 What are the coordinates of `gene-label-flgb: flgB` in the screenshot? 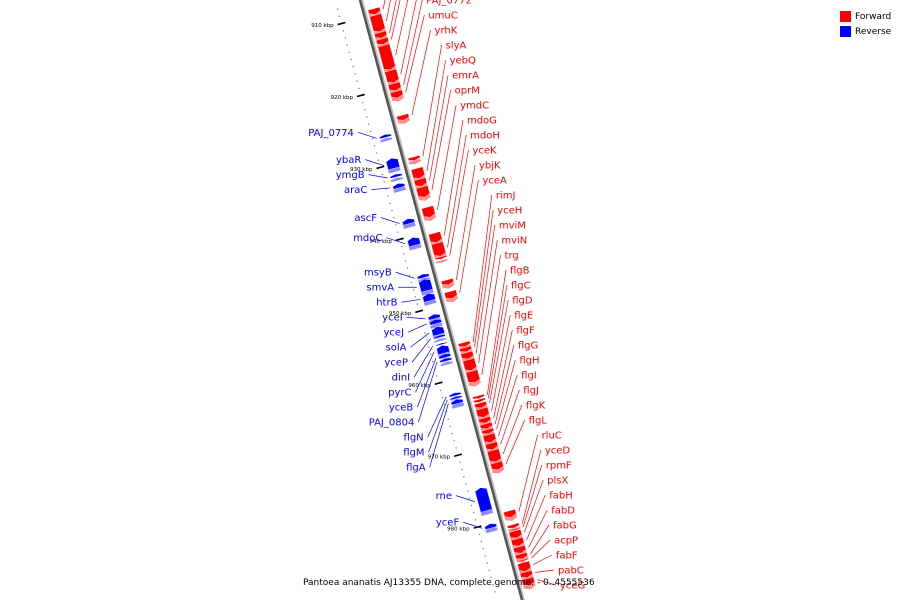 It's located at (508, 330).